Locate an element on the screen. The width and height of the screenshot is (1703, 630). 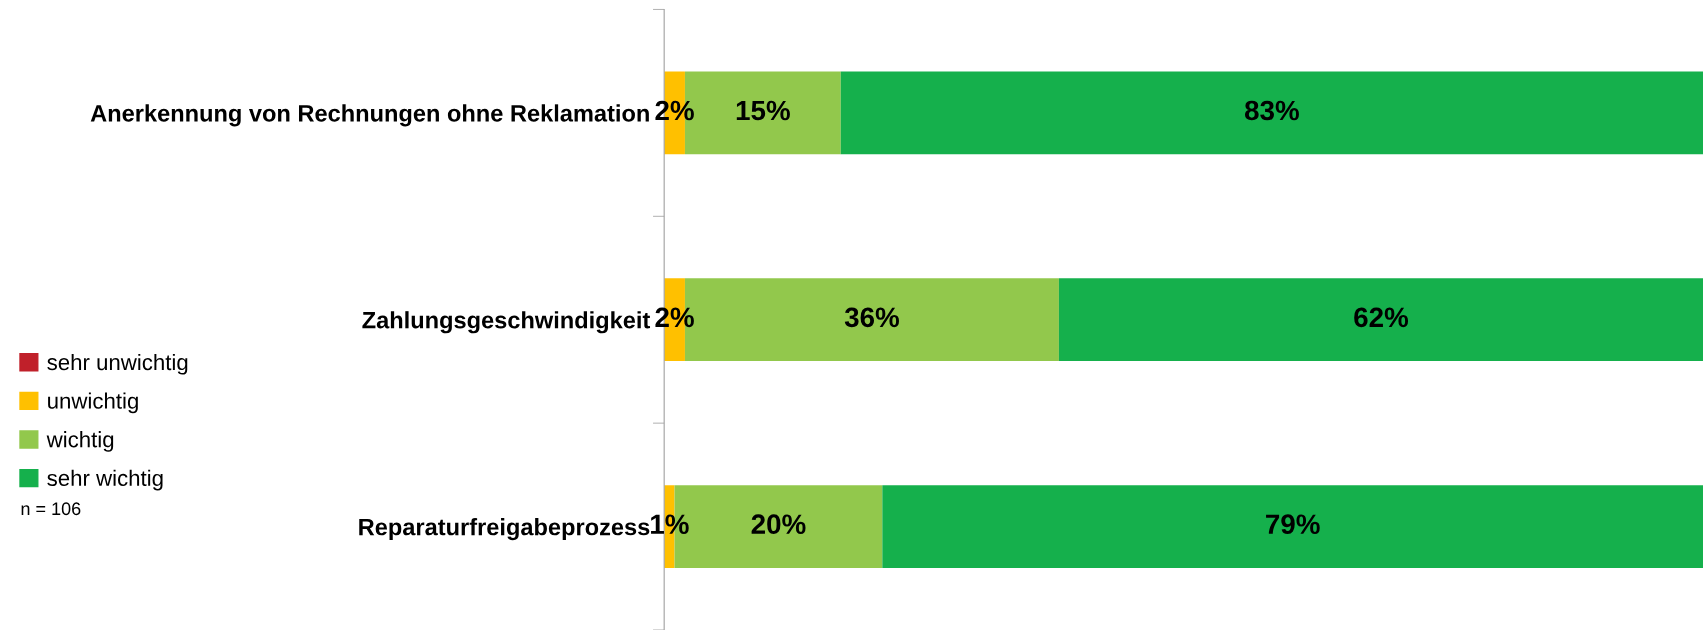
legend-label: unwichtig is located at coordinates (93, 403).